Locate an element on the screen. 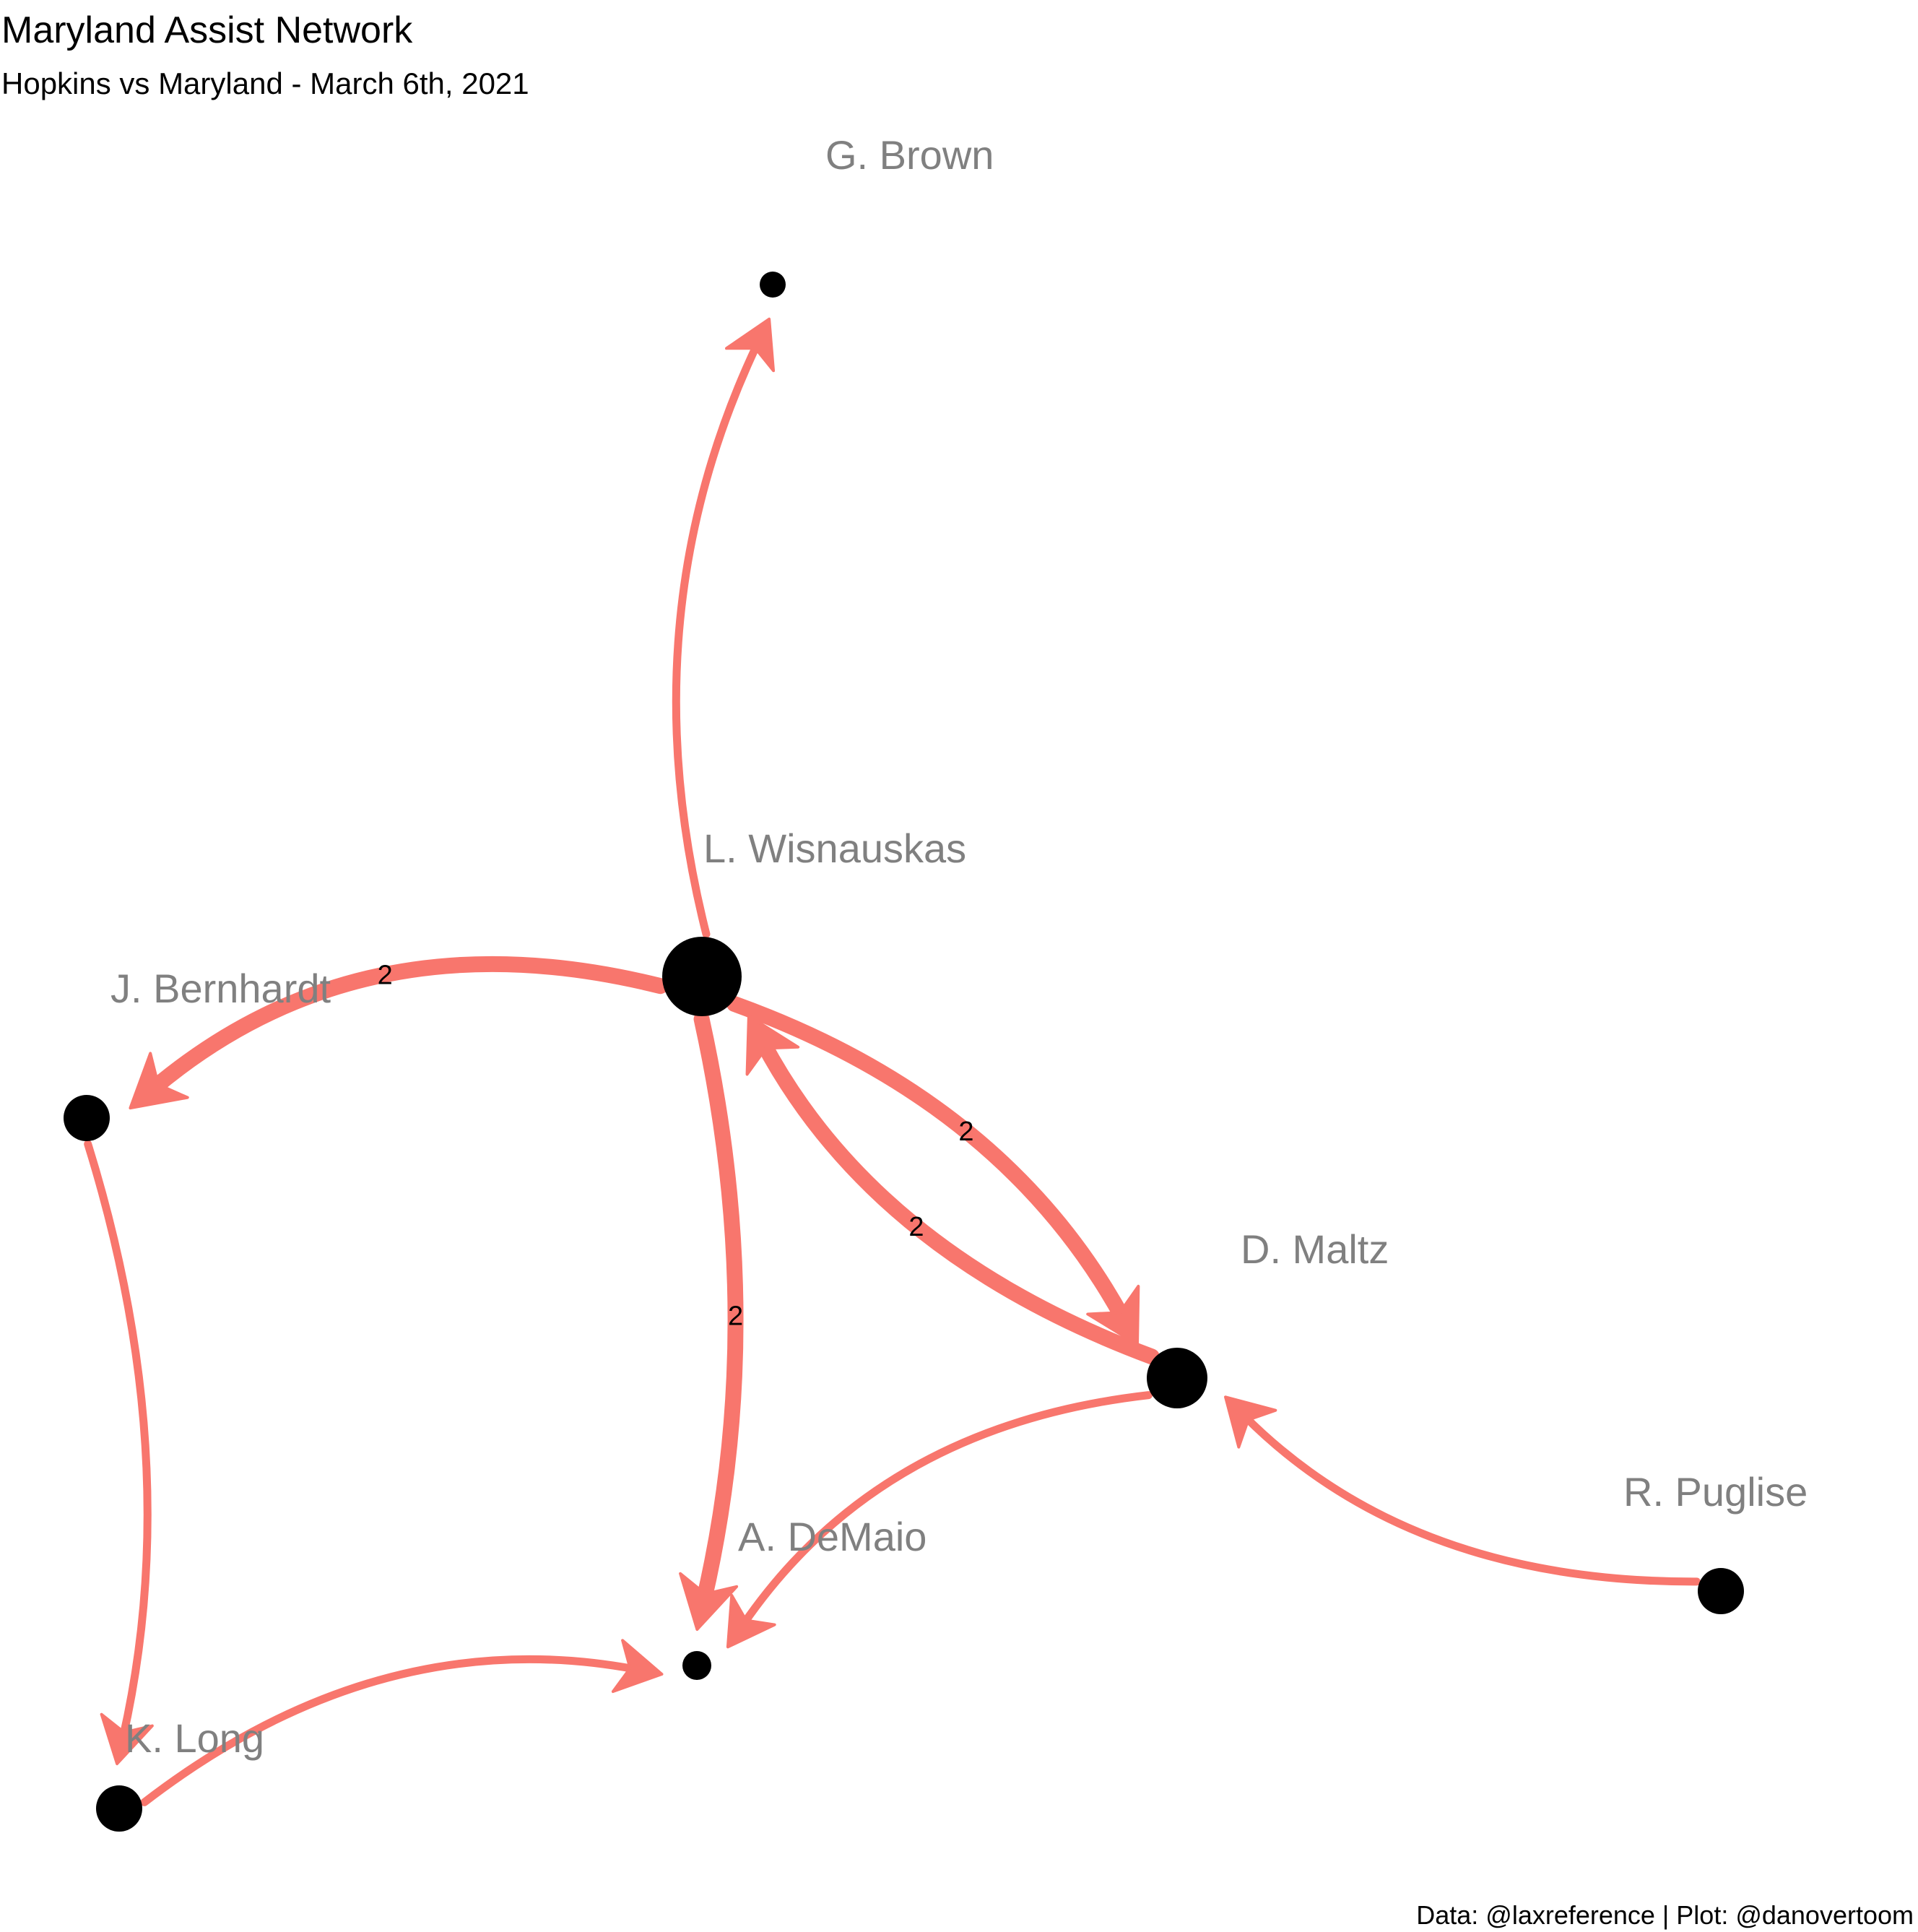  edge-bernhardt-long is located at coordinates (118, 1441).